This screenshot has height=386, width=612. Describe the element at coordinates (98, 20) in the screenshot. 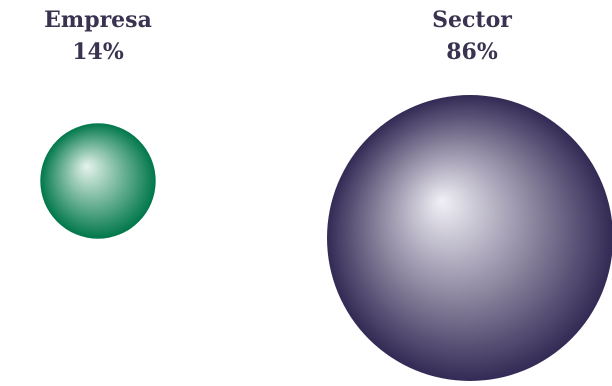

I see `empresa-name: Empresa` at that location.